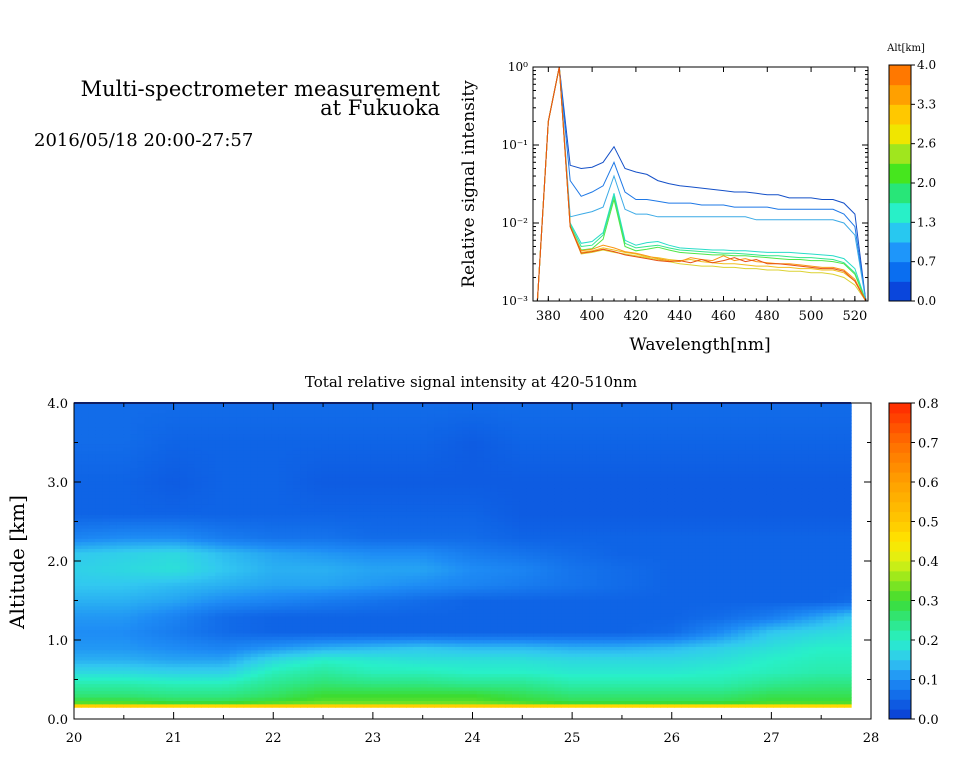 The width and height of the screenshot is (960, 770). I want to click on spectrum-colorbar-tick-label: 4.0, so click(926, 65).